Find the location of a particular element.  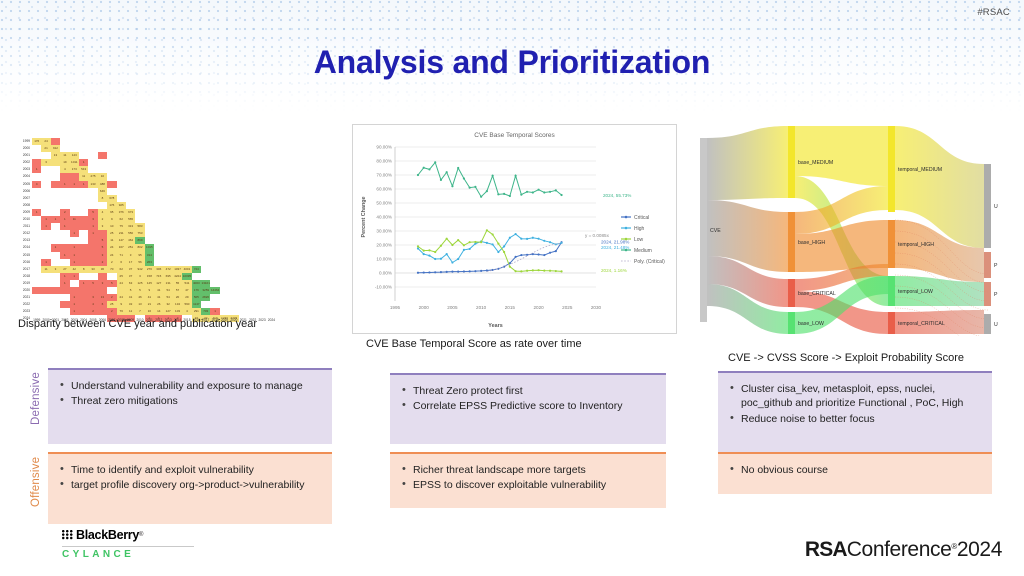

logo-divider is located at coordinates (128, 546).